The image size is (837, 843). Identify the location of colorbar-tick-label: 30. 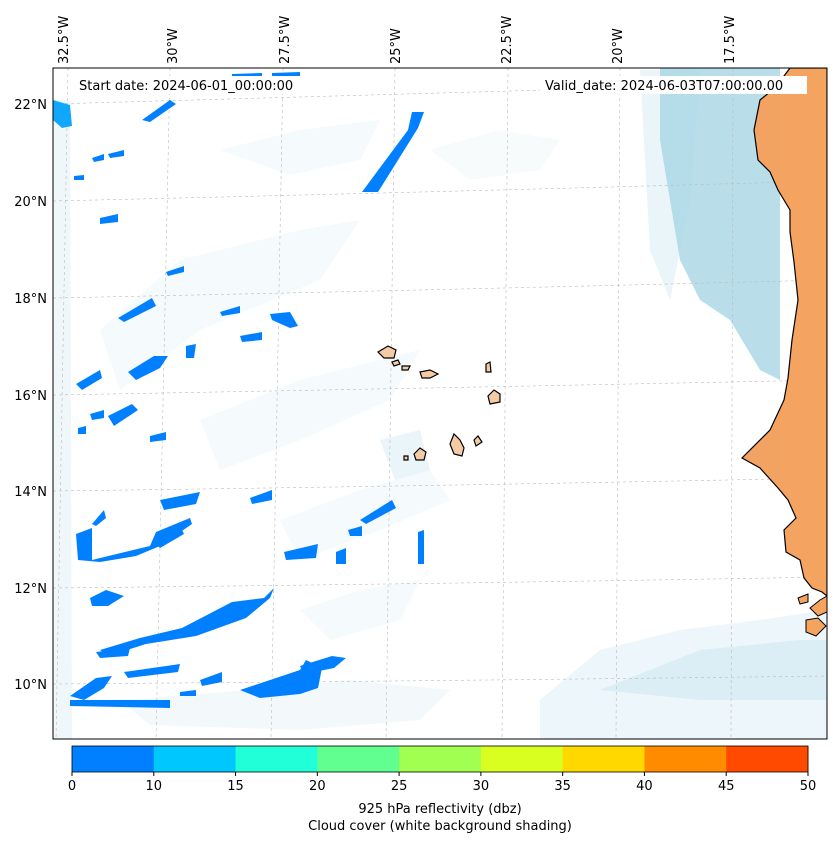
(481, 786).